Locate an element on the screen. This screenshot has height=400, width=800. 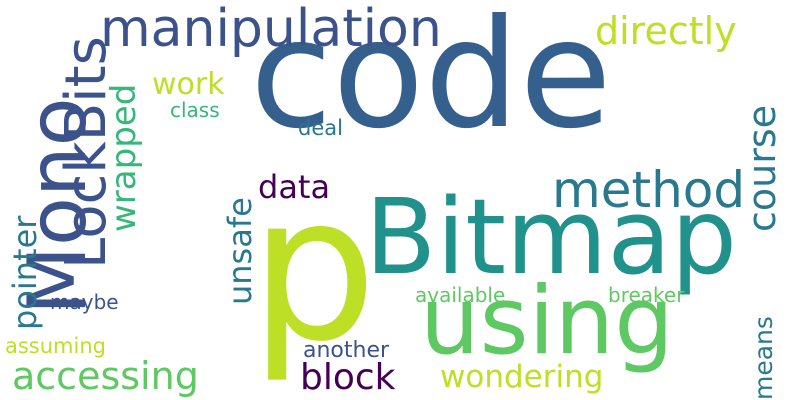
word-p: p is located at coordinates (313, 269).